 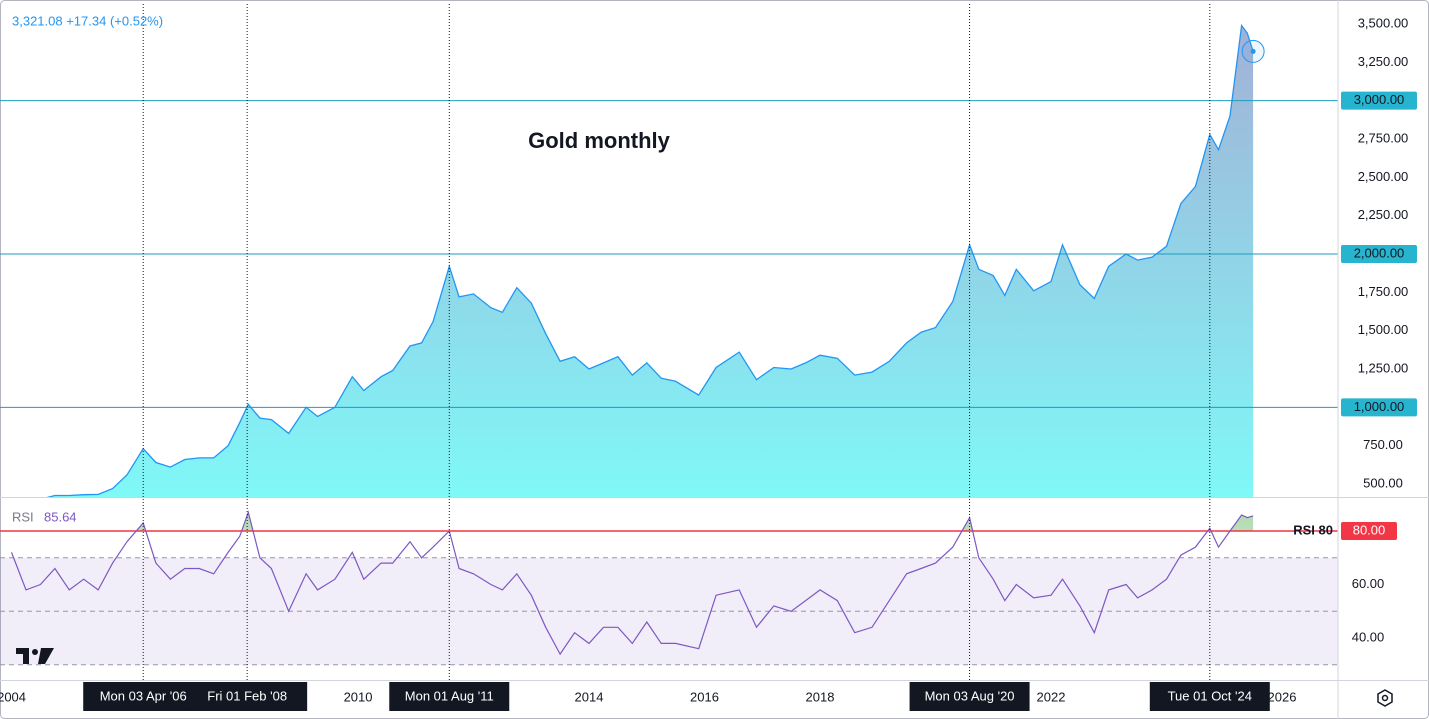 I want to click on rsi-threshold-pill, so click(x=1369, y=531).